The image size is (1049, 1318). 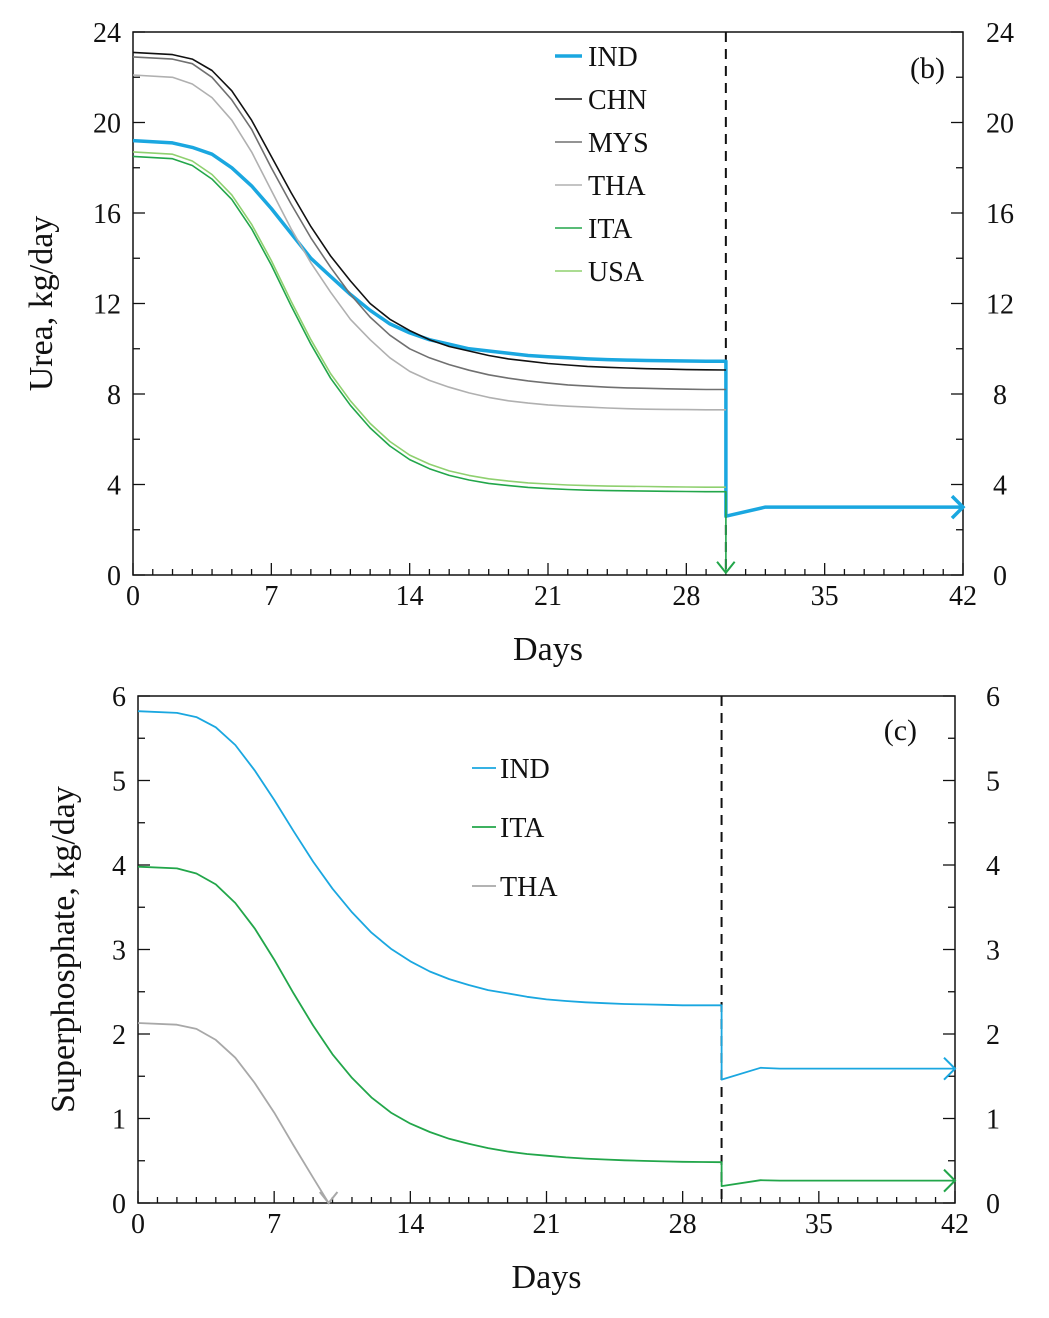 What do you see at coordinates (107, 305) in the screenshot?
I see `y-tick-label-left: 12` at bounding box center [107, 305].